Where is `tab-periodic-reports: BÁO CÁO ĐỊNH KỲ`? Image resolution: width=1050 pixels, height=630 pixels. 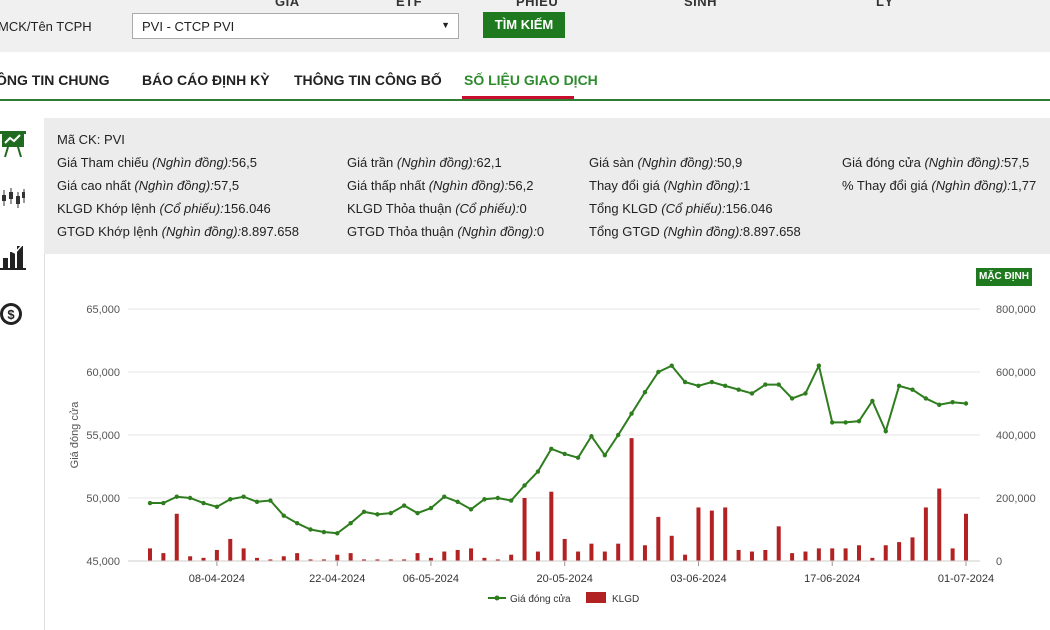
tab-periodic-reports: BÁO CÁO ĐỊNH KỲ is located at coordinates (206, 80).